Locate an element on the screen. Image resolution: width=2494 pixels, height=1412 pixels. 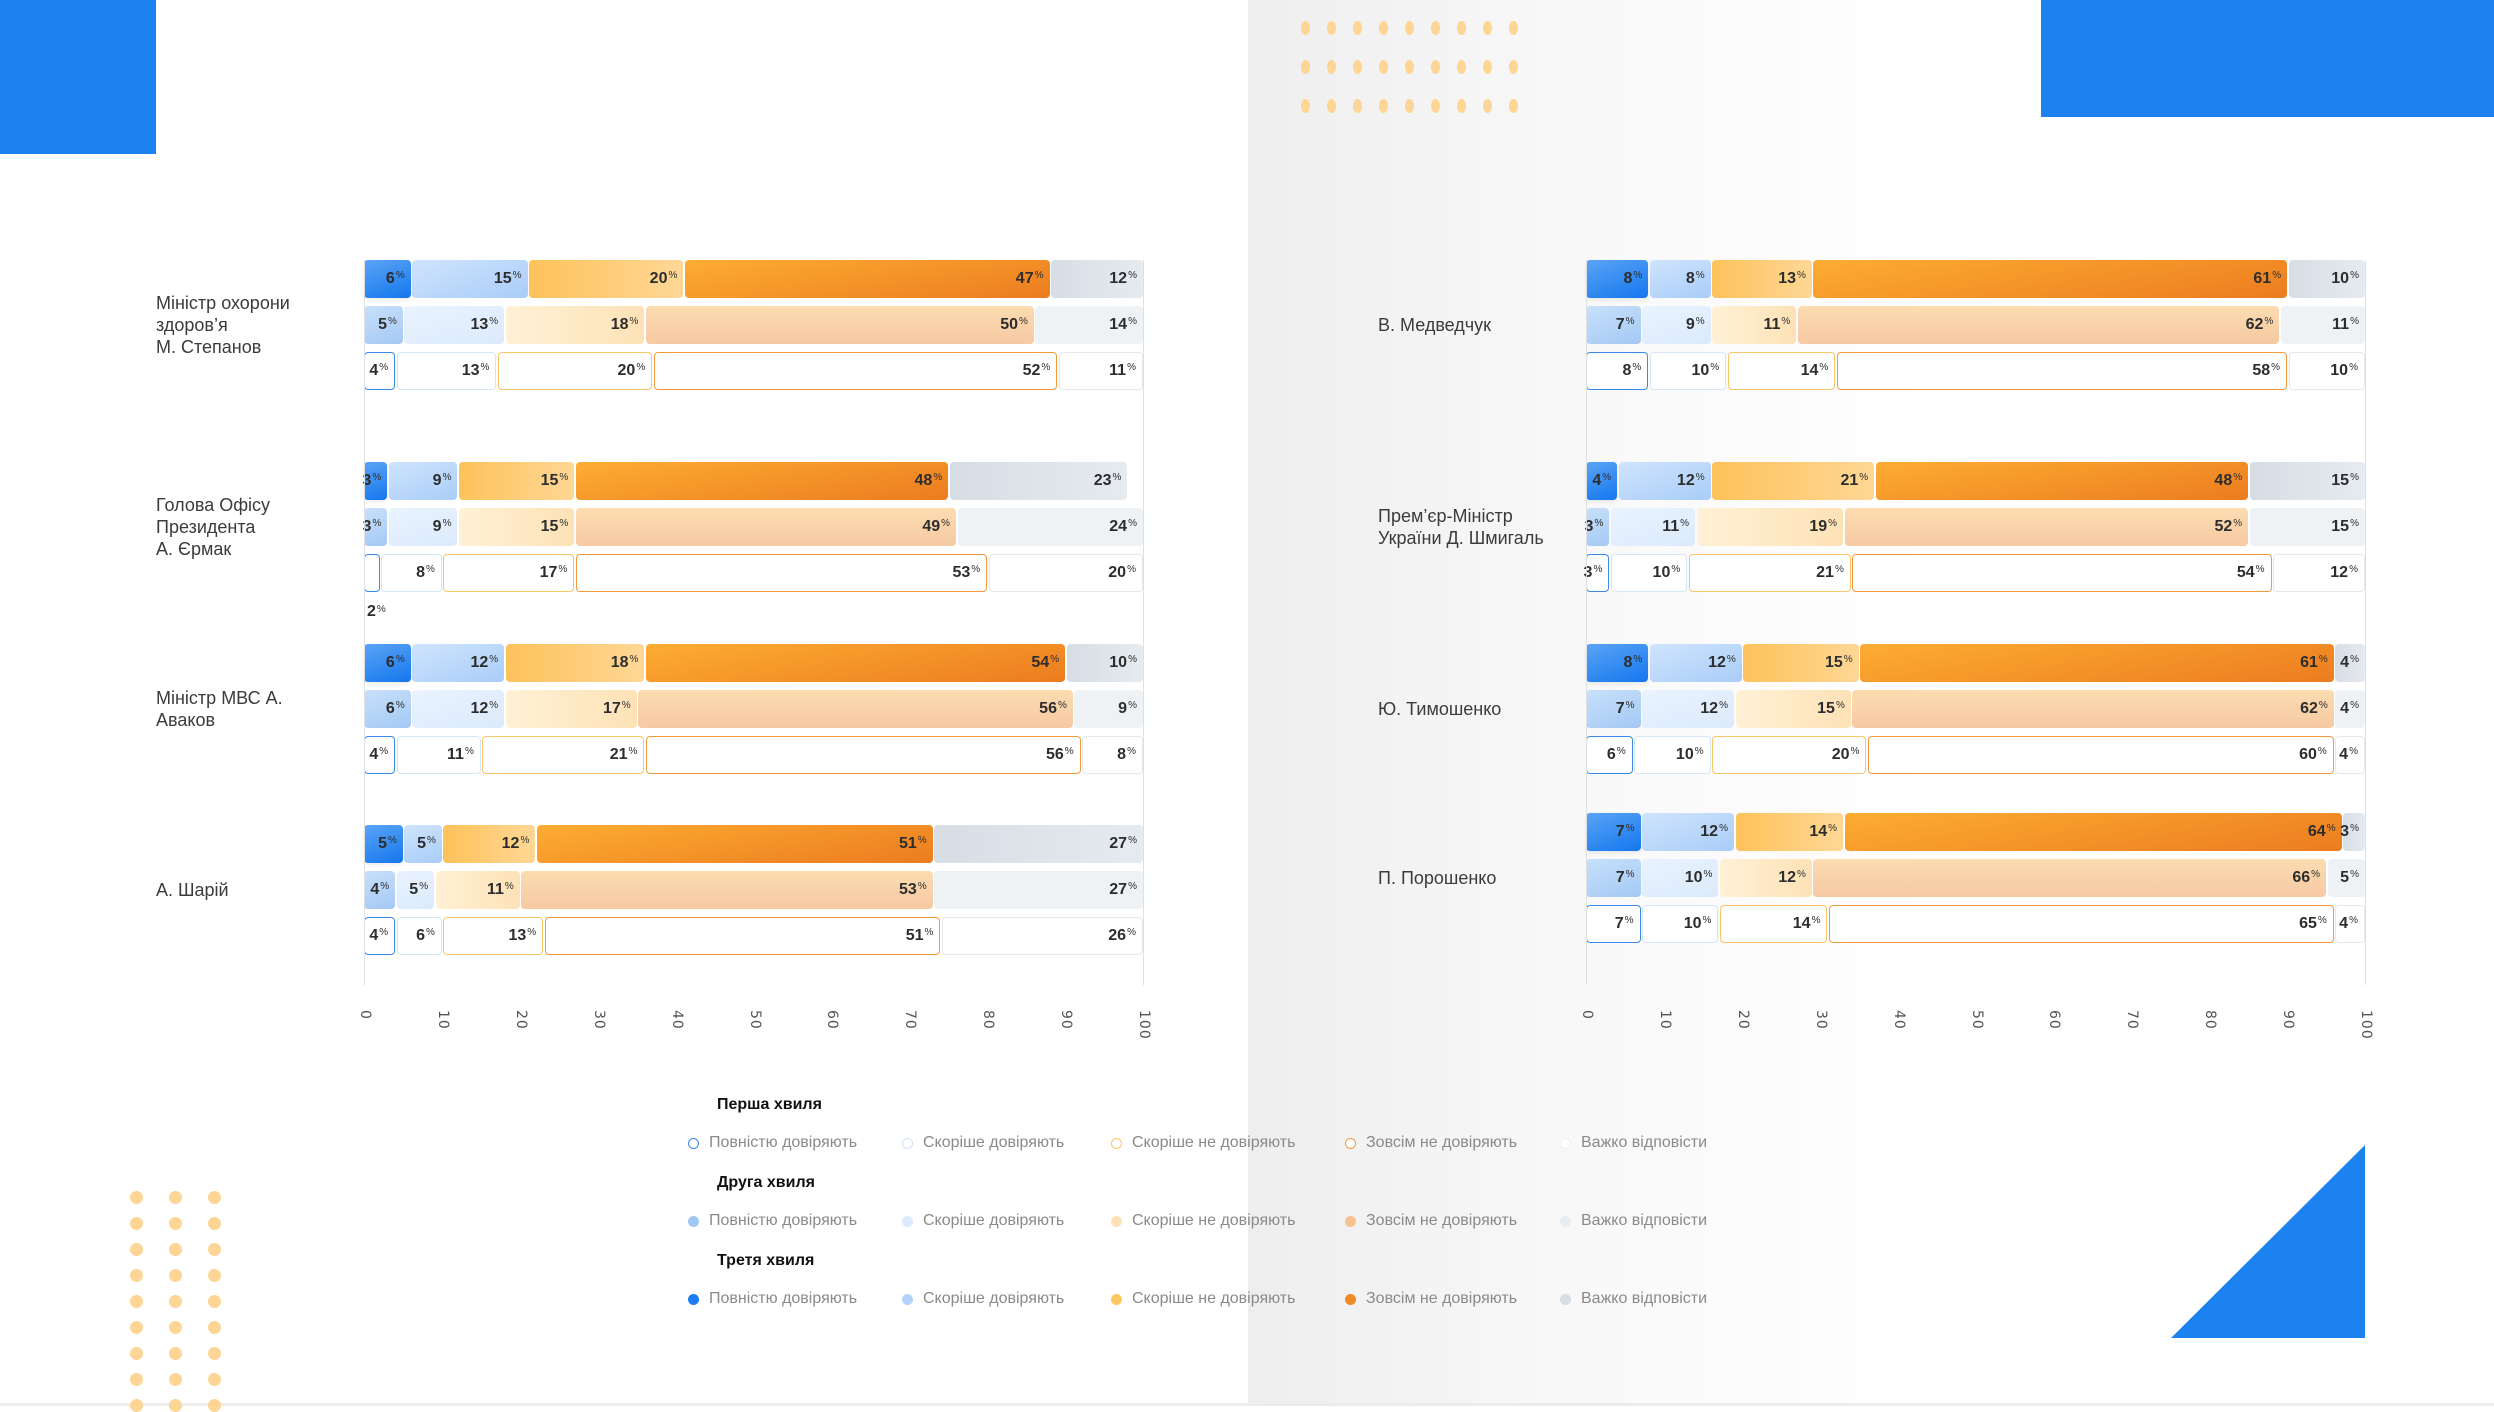
bar-value-label: 49 is located at coordinates (931, 526).